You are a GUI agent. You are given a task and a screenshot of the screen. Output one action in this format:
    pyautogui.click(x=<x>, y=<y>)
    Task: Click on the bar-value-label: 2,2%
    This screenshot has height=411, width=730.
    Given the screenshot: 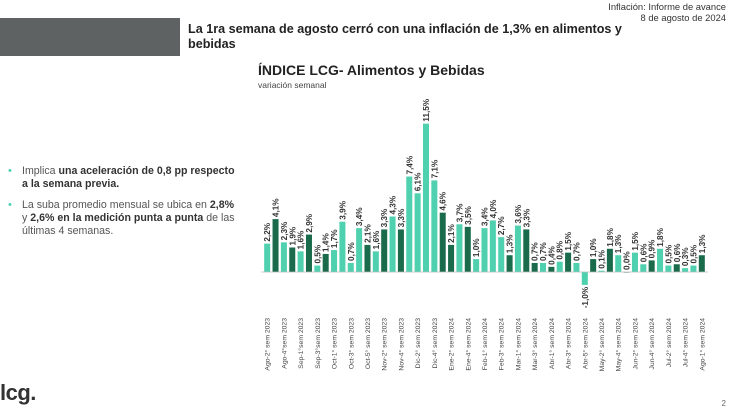 What is the action you would take?
    pyautogui.click(x=267, y=231)
    